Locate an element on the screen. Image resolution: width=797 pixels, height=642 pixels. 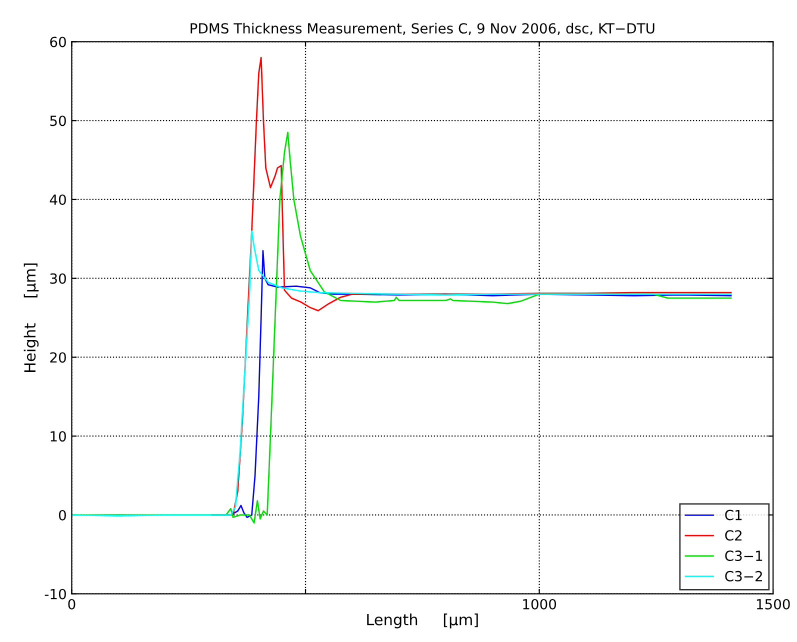
x-tick-label: 0 is located at coordinates (72, 604).